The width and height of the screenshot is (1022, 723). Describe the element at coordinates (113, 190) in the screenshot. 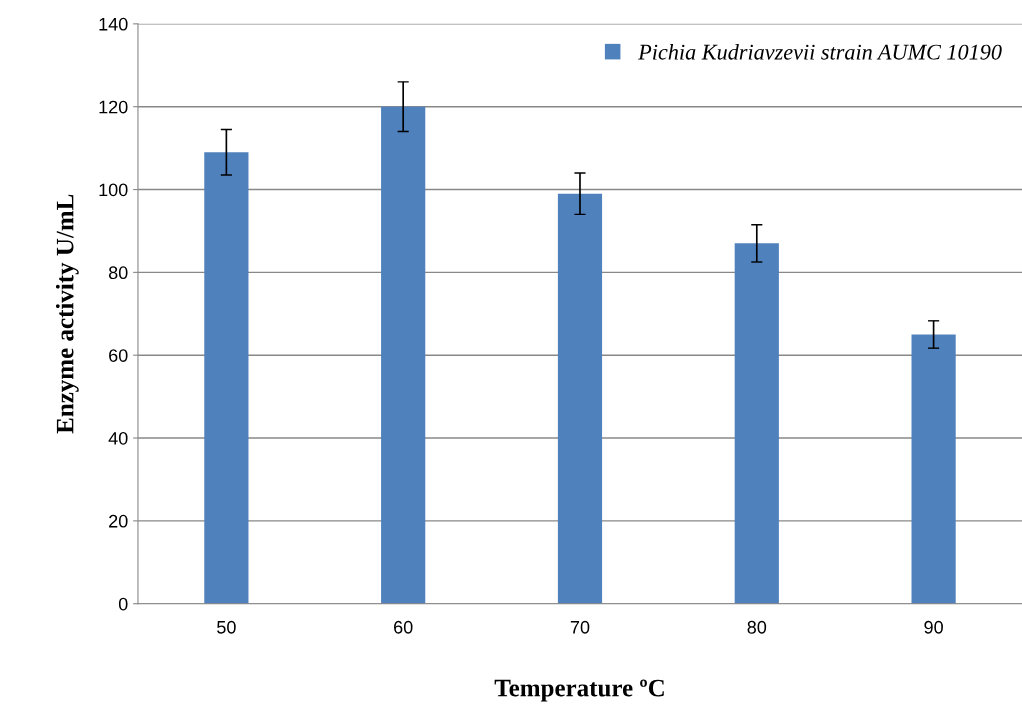

I see `y-tick-label: 100` at that location.